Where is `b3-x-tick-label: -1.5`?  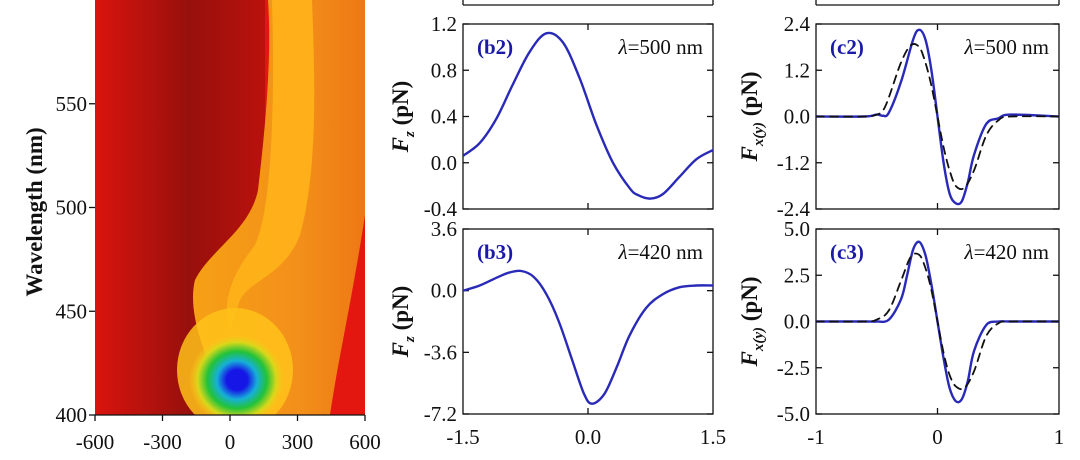
b3-x-tick-label: -1.5 is located at coordinates (462, 437).